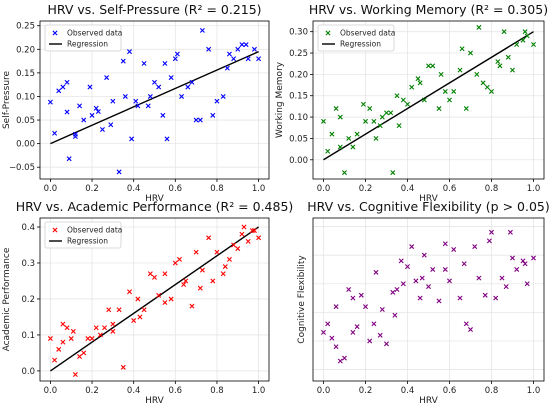 Image resolution: width=550 pixels, height=408 pixels. What do you see at coordinates (217, 391) in the screenshot?
I see `x-tick-label: 0.8` at bounding box center [217, 391].